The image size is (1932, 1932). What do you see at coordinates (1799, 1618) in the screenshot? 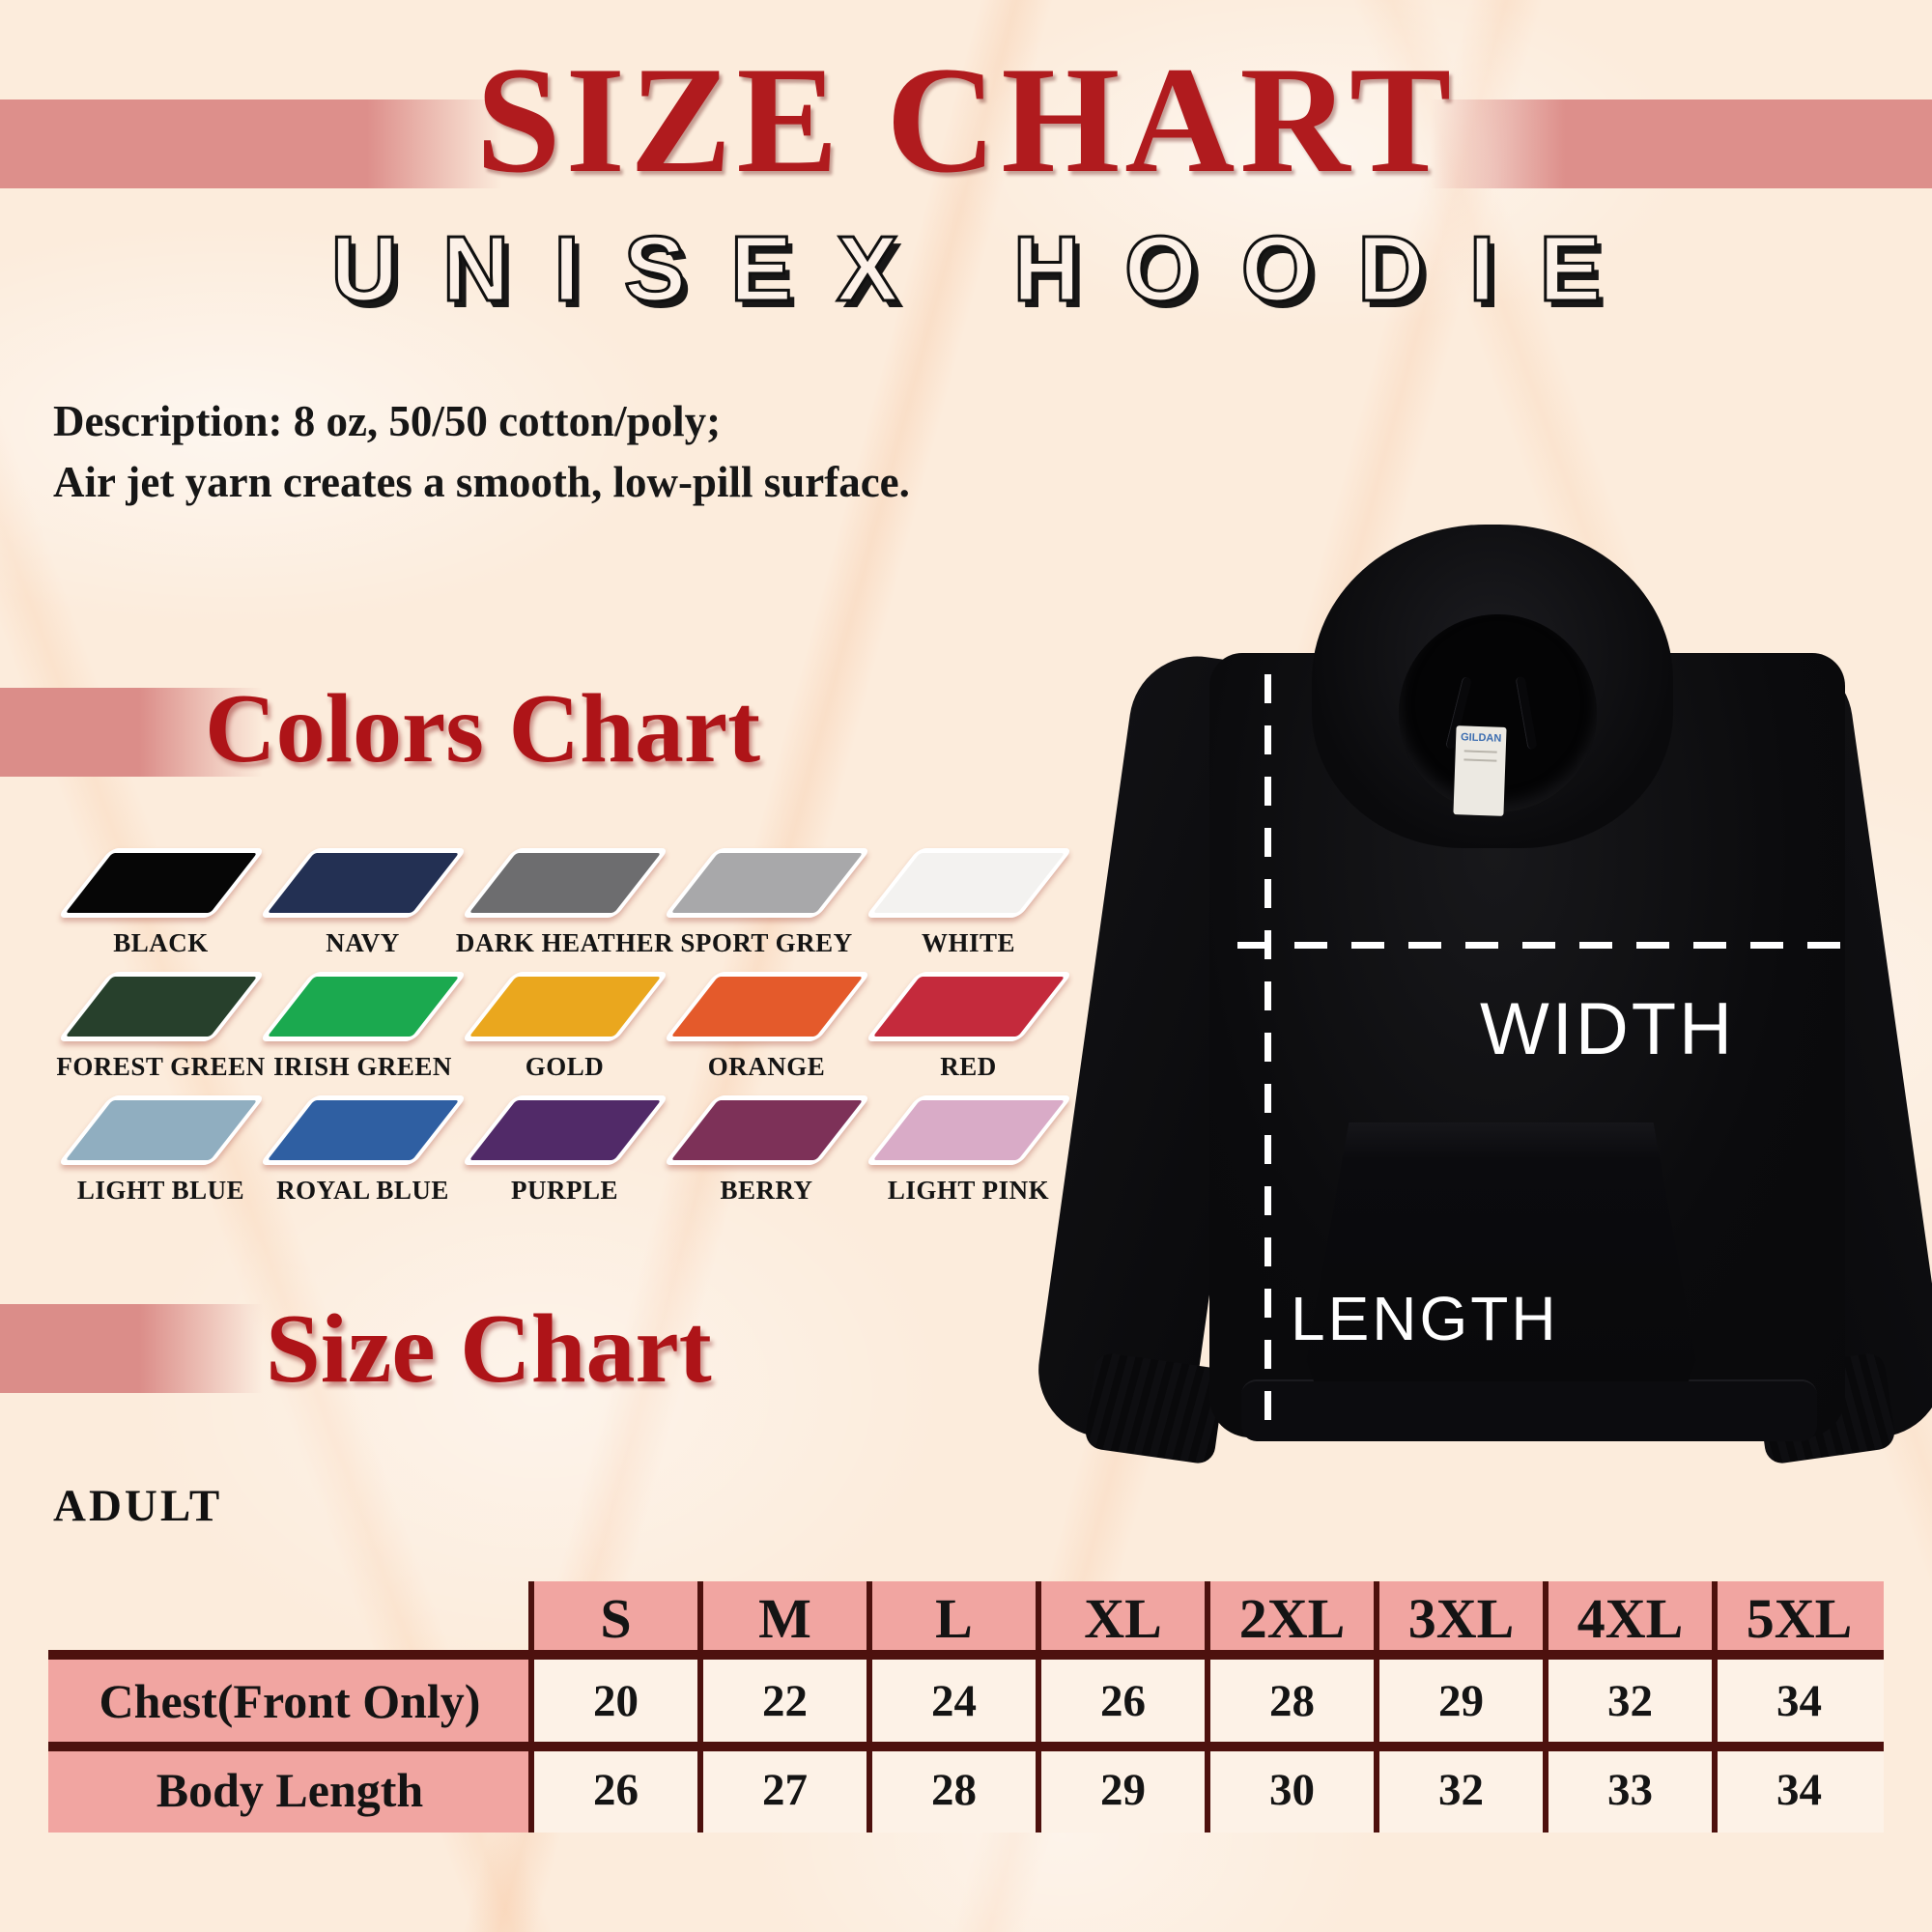
I see `size-column-header: 5XL` at bounding box center [1799, 1618].